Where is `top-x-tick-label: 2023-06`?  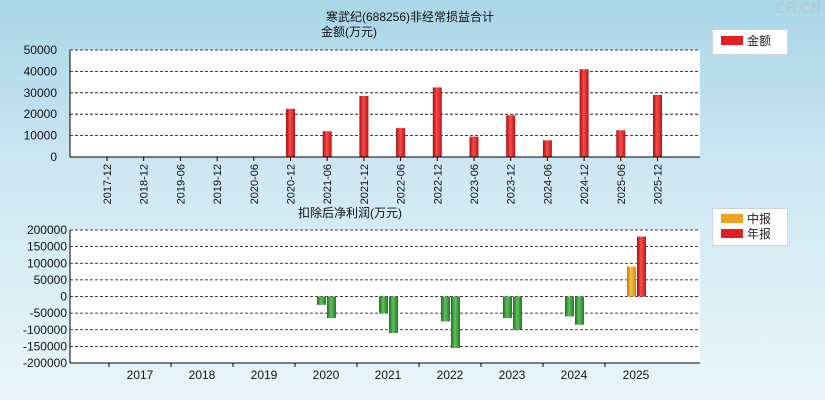
top-x-tick-label: 2023-06 is located at coordinates (475, 184).